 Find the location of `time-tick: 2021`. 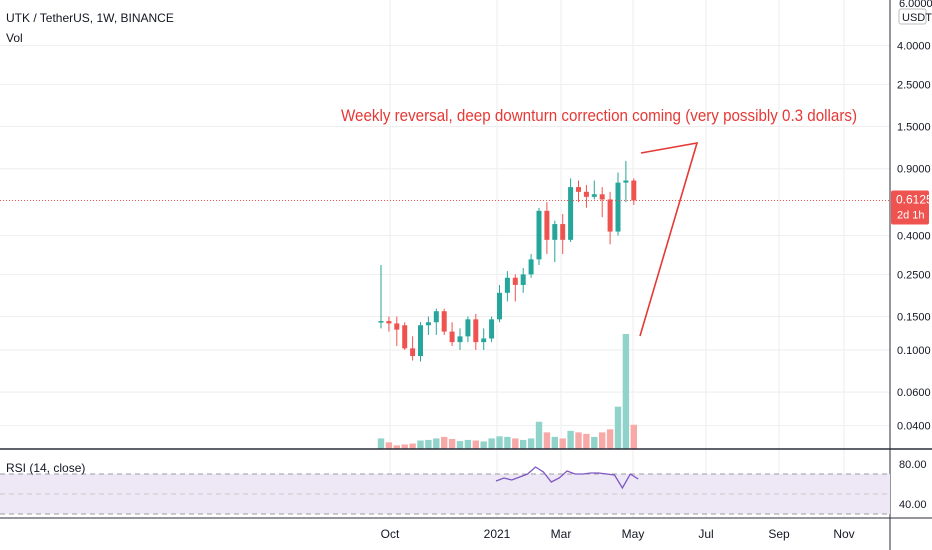

time-tick: 2021 is located at coordinates (497, 534).